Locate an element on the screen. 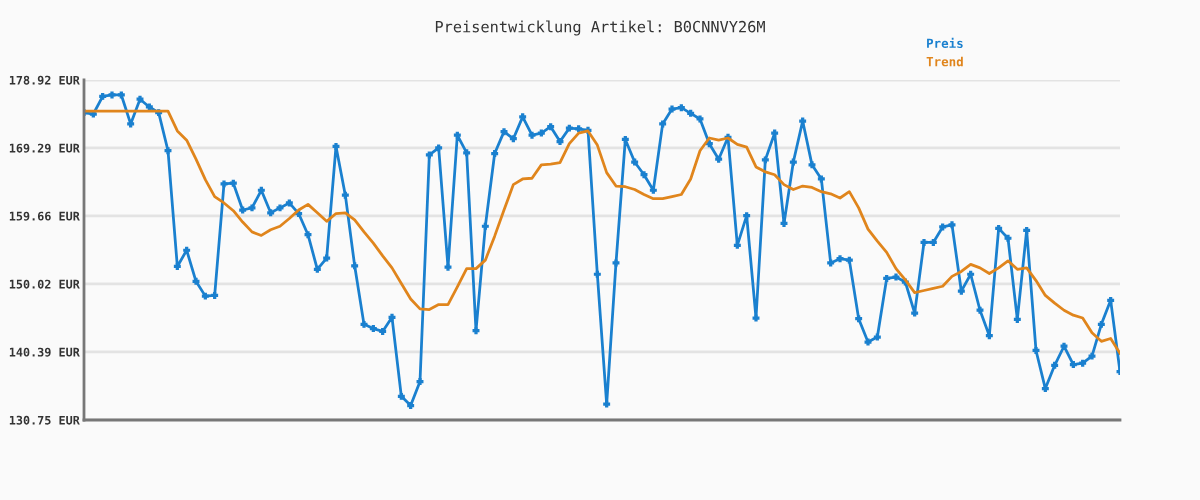 This screenshot has width=1200, height=500. y-tick-label: 159.66 EUR is located at coordinates (44, 216).